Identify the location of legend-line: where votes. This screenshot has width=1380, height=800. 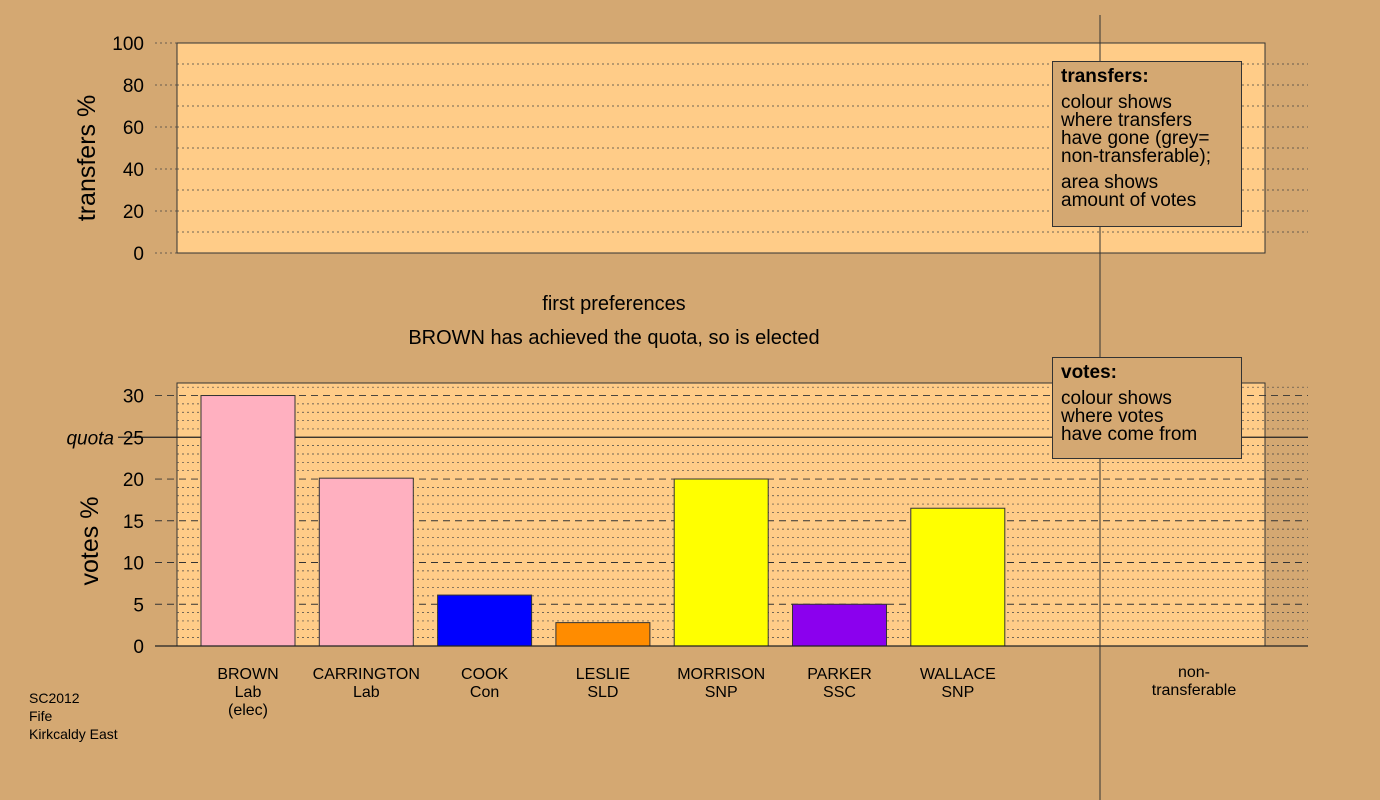
(1112, 416).